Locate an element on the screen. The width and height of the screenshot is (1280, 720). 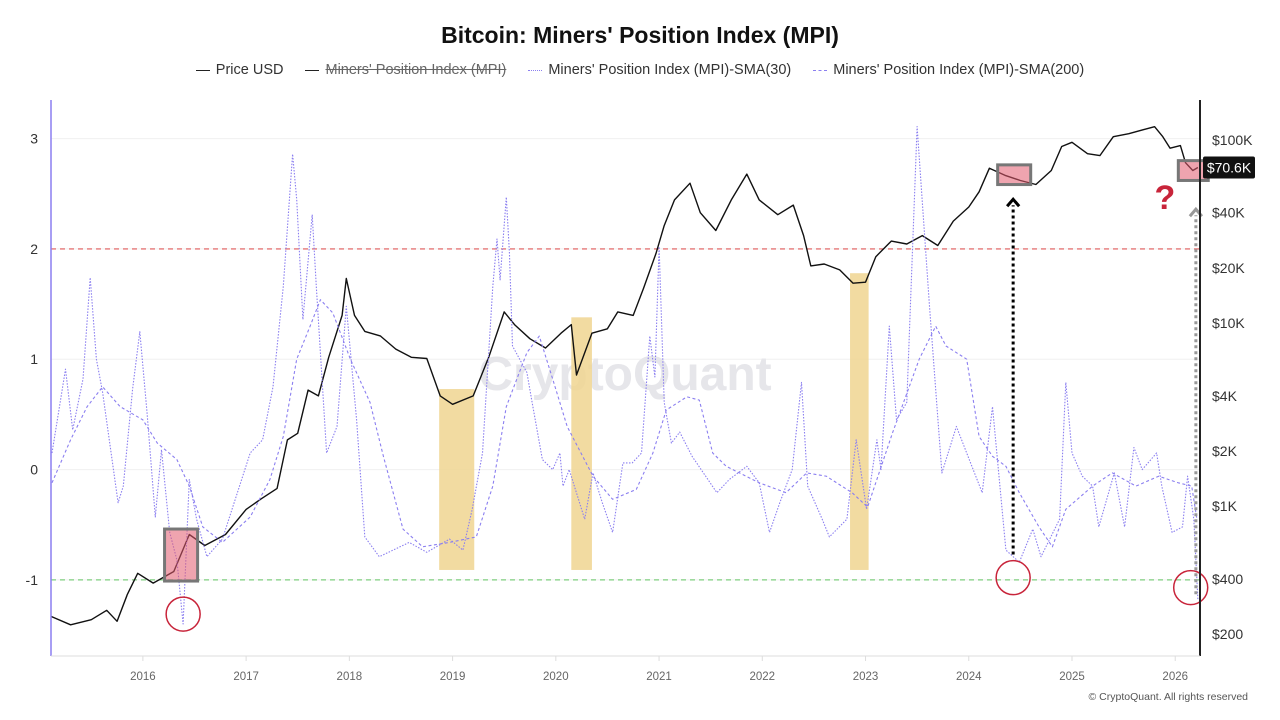
x-tick-label: 2021 is located at coordinates (659, 677).